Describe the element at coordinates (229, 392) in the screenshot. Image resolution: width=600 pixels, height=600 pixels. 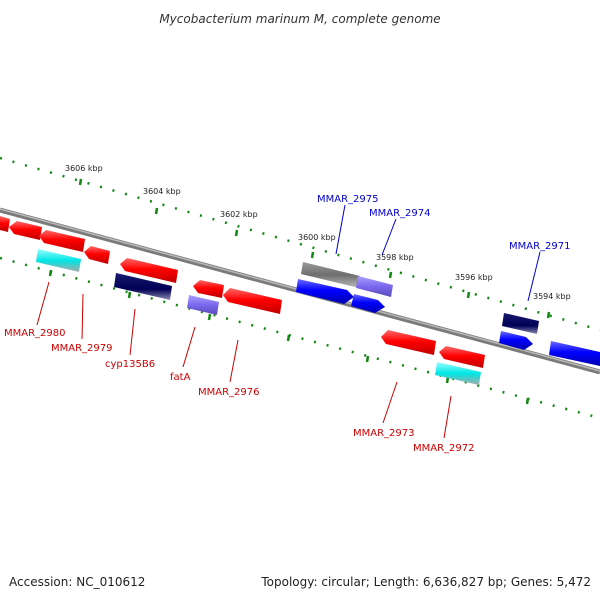
I see `gene-label: MMAR_2976` at that location.